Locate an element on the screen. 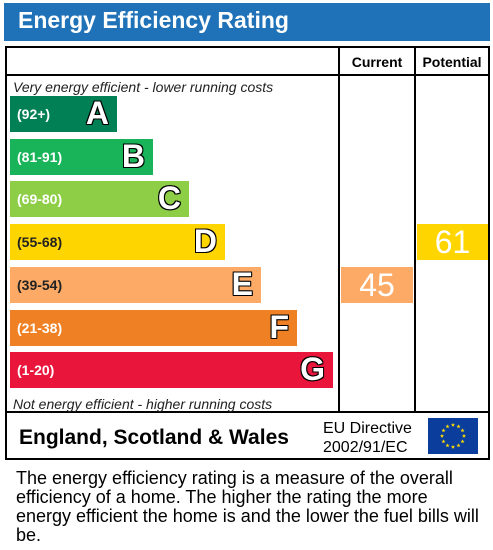  current-rating: 45 is located at coordinates (377, 285).